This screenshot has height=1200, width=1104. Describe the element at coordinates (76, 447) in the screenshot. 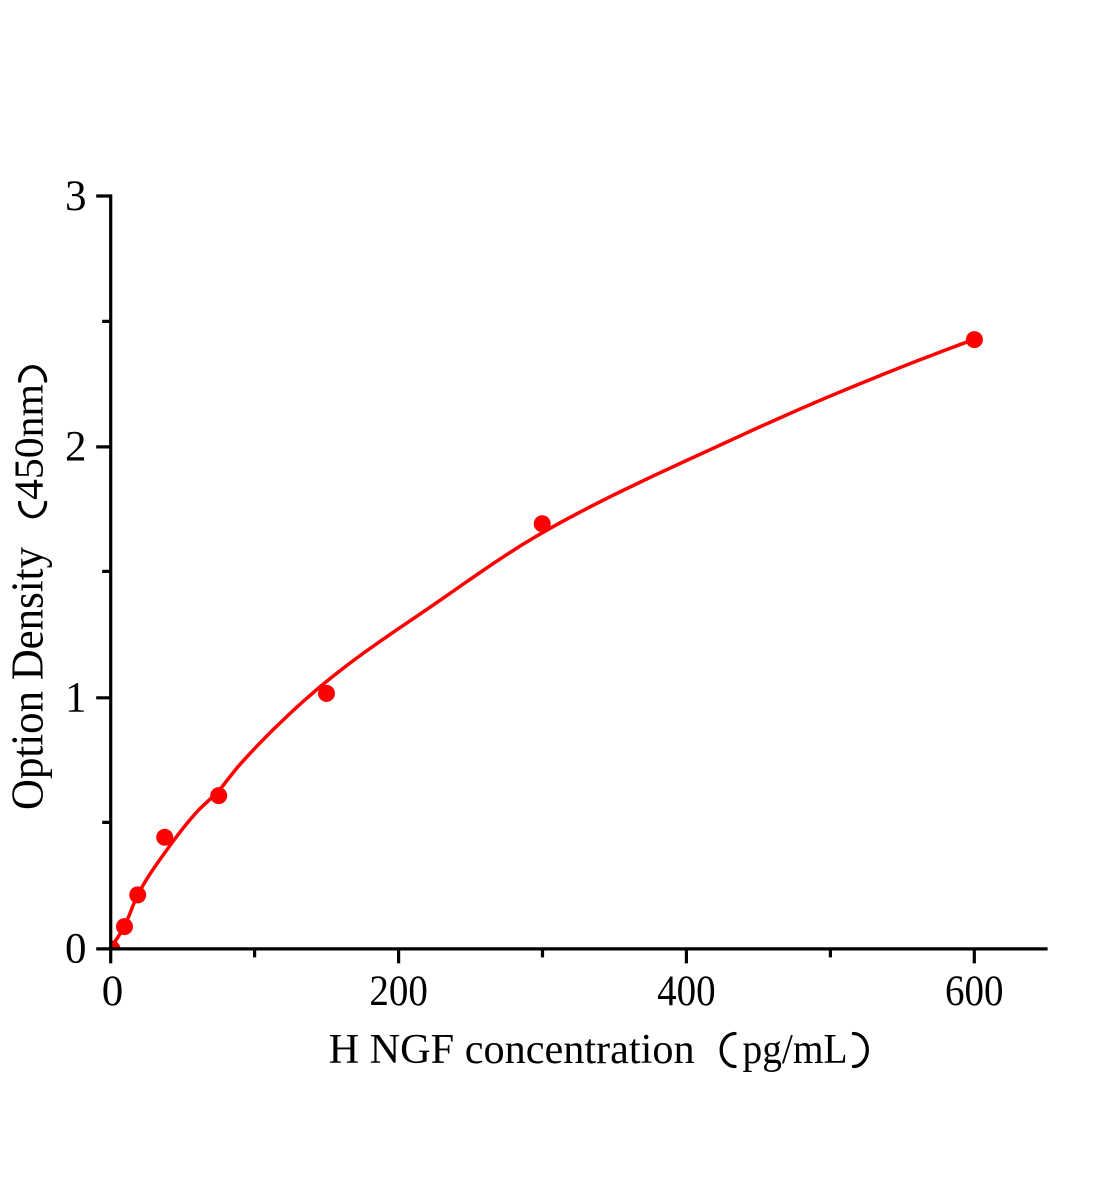

I see `svg-text: 2` at that location.